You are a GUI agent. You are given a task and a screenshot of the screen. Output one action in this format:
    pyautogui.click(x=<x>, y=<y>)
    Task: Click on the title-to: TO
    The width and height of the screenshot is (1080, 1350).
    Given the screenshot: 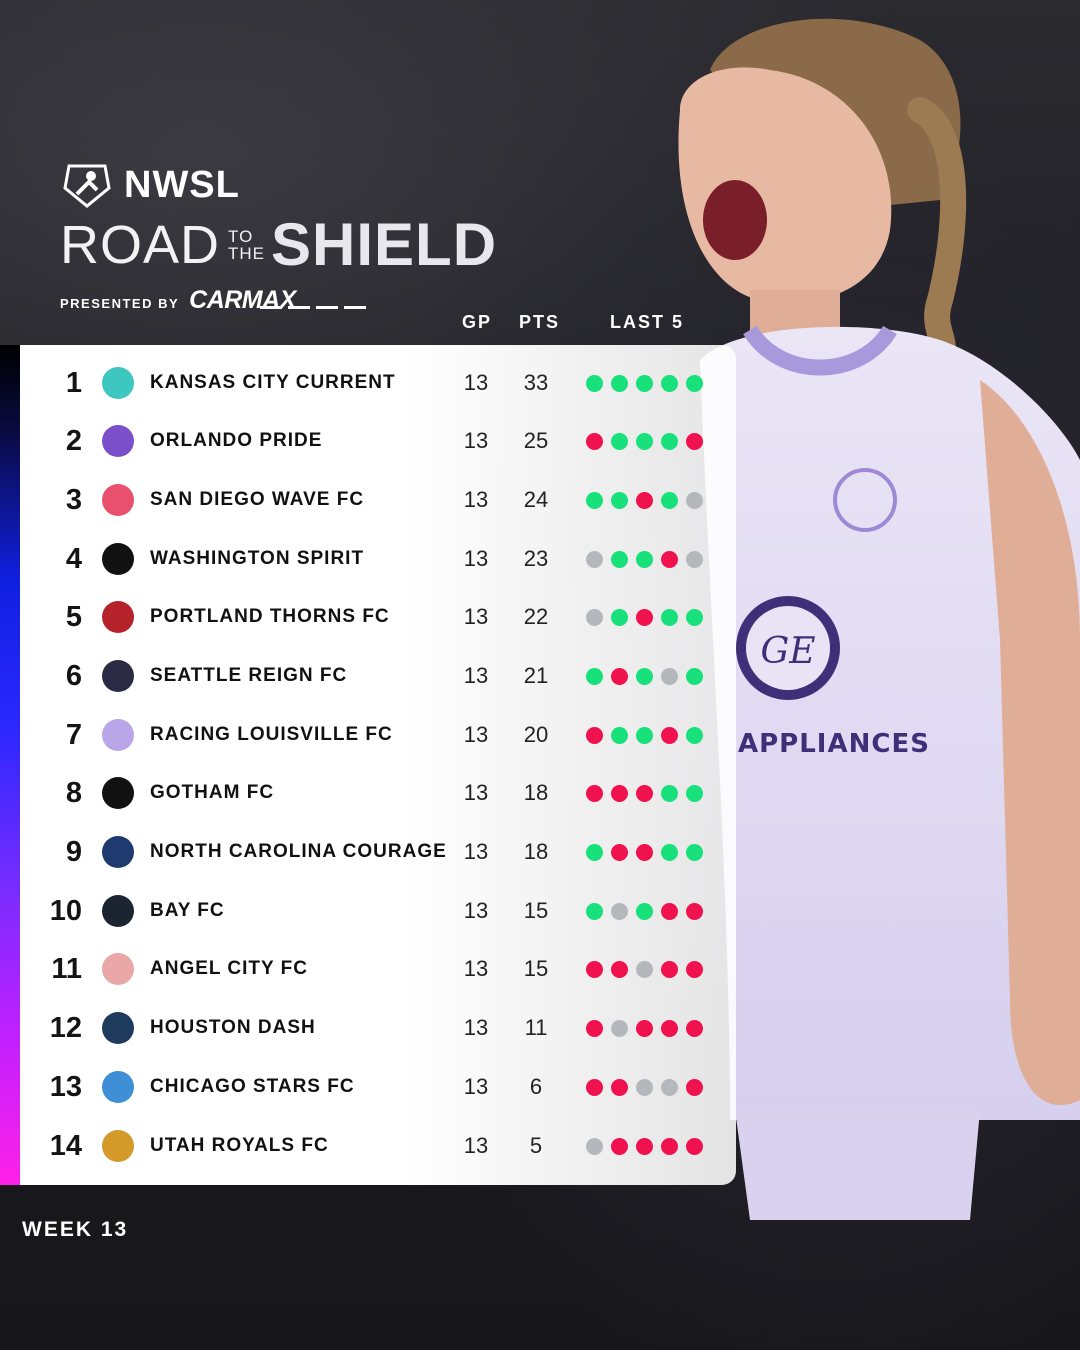 What is the action you would take?
    pyautogui.click(x=241, y=236)
    